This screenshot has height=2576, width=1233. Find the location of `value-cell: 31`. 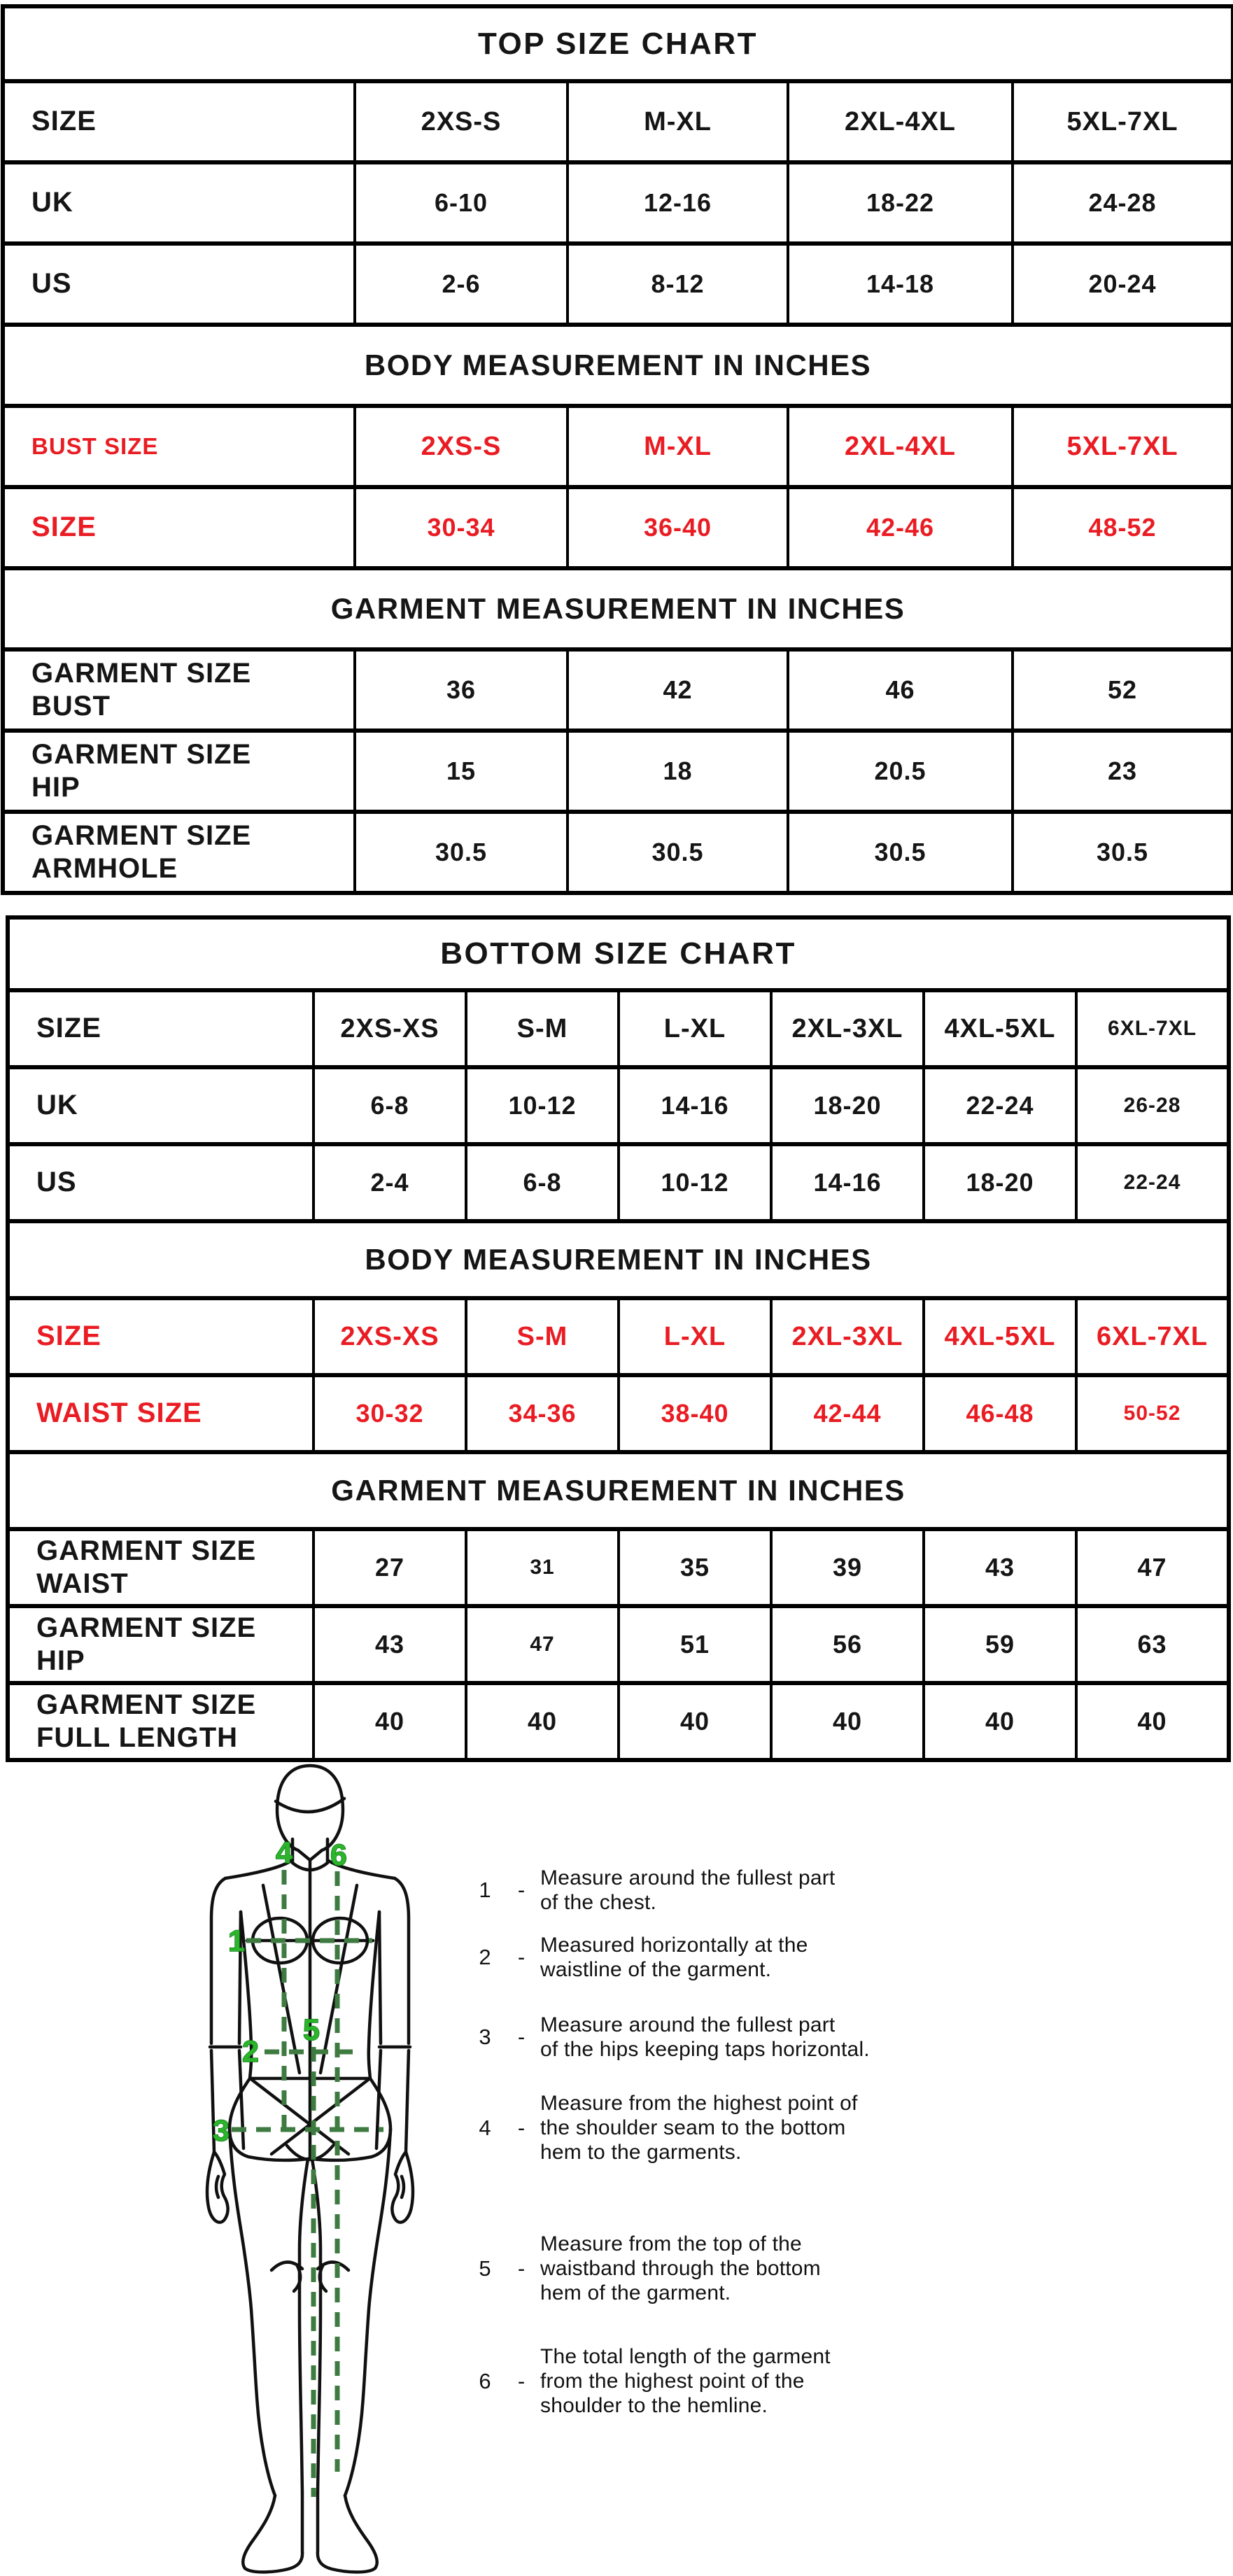

value-cell: 31 is located at coordinates (542, 1567).